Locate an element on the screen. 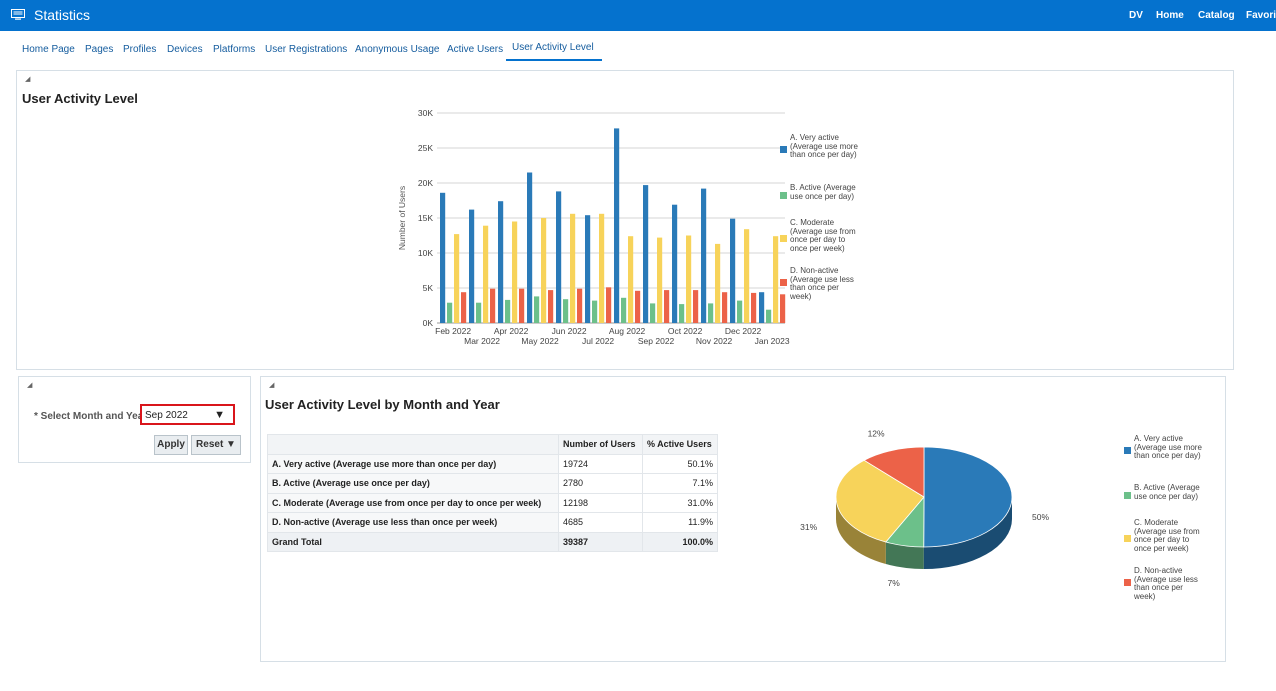 The image size is (1276, 691). tab-devices: Devices is located at coordinates (185, 49).